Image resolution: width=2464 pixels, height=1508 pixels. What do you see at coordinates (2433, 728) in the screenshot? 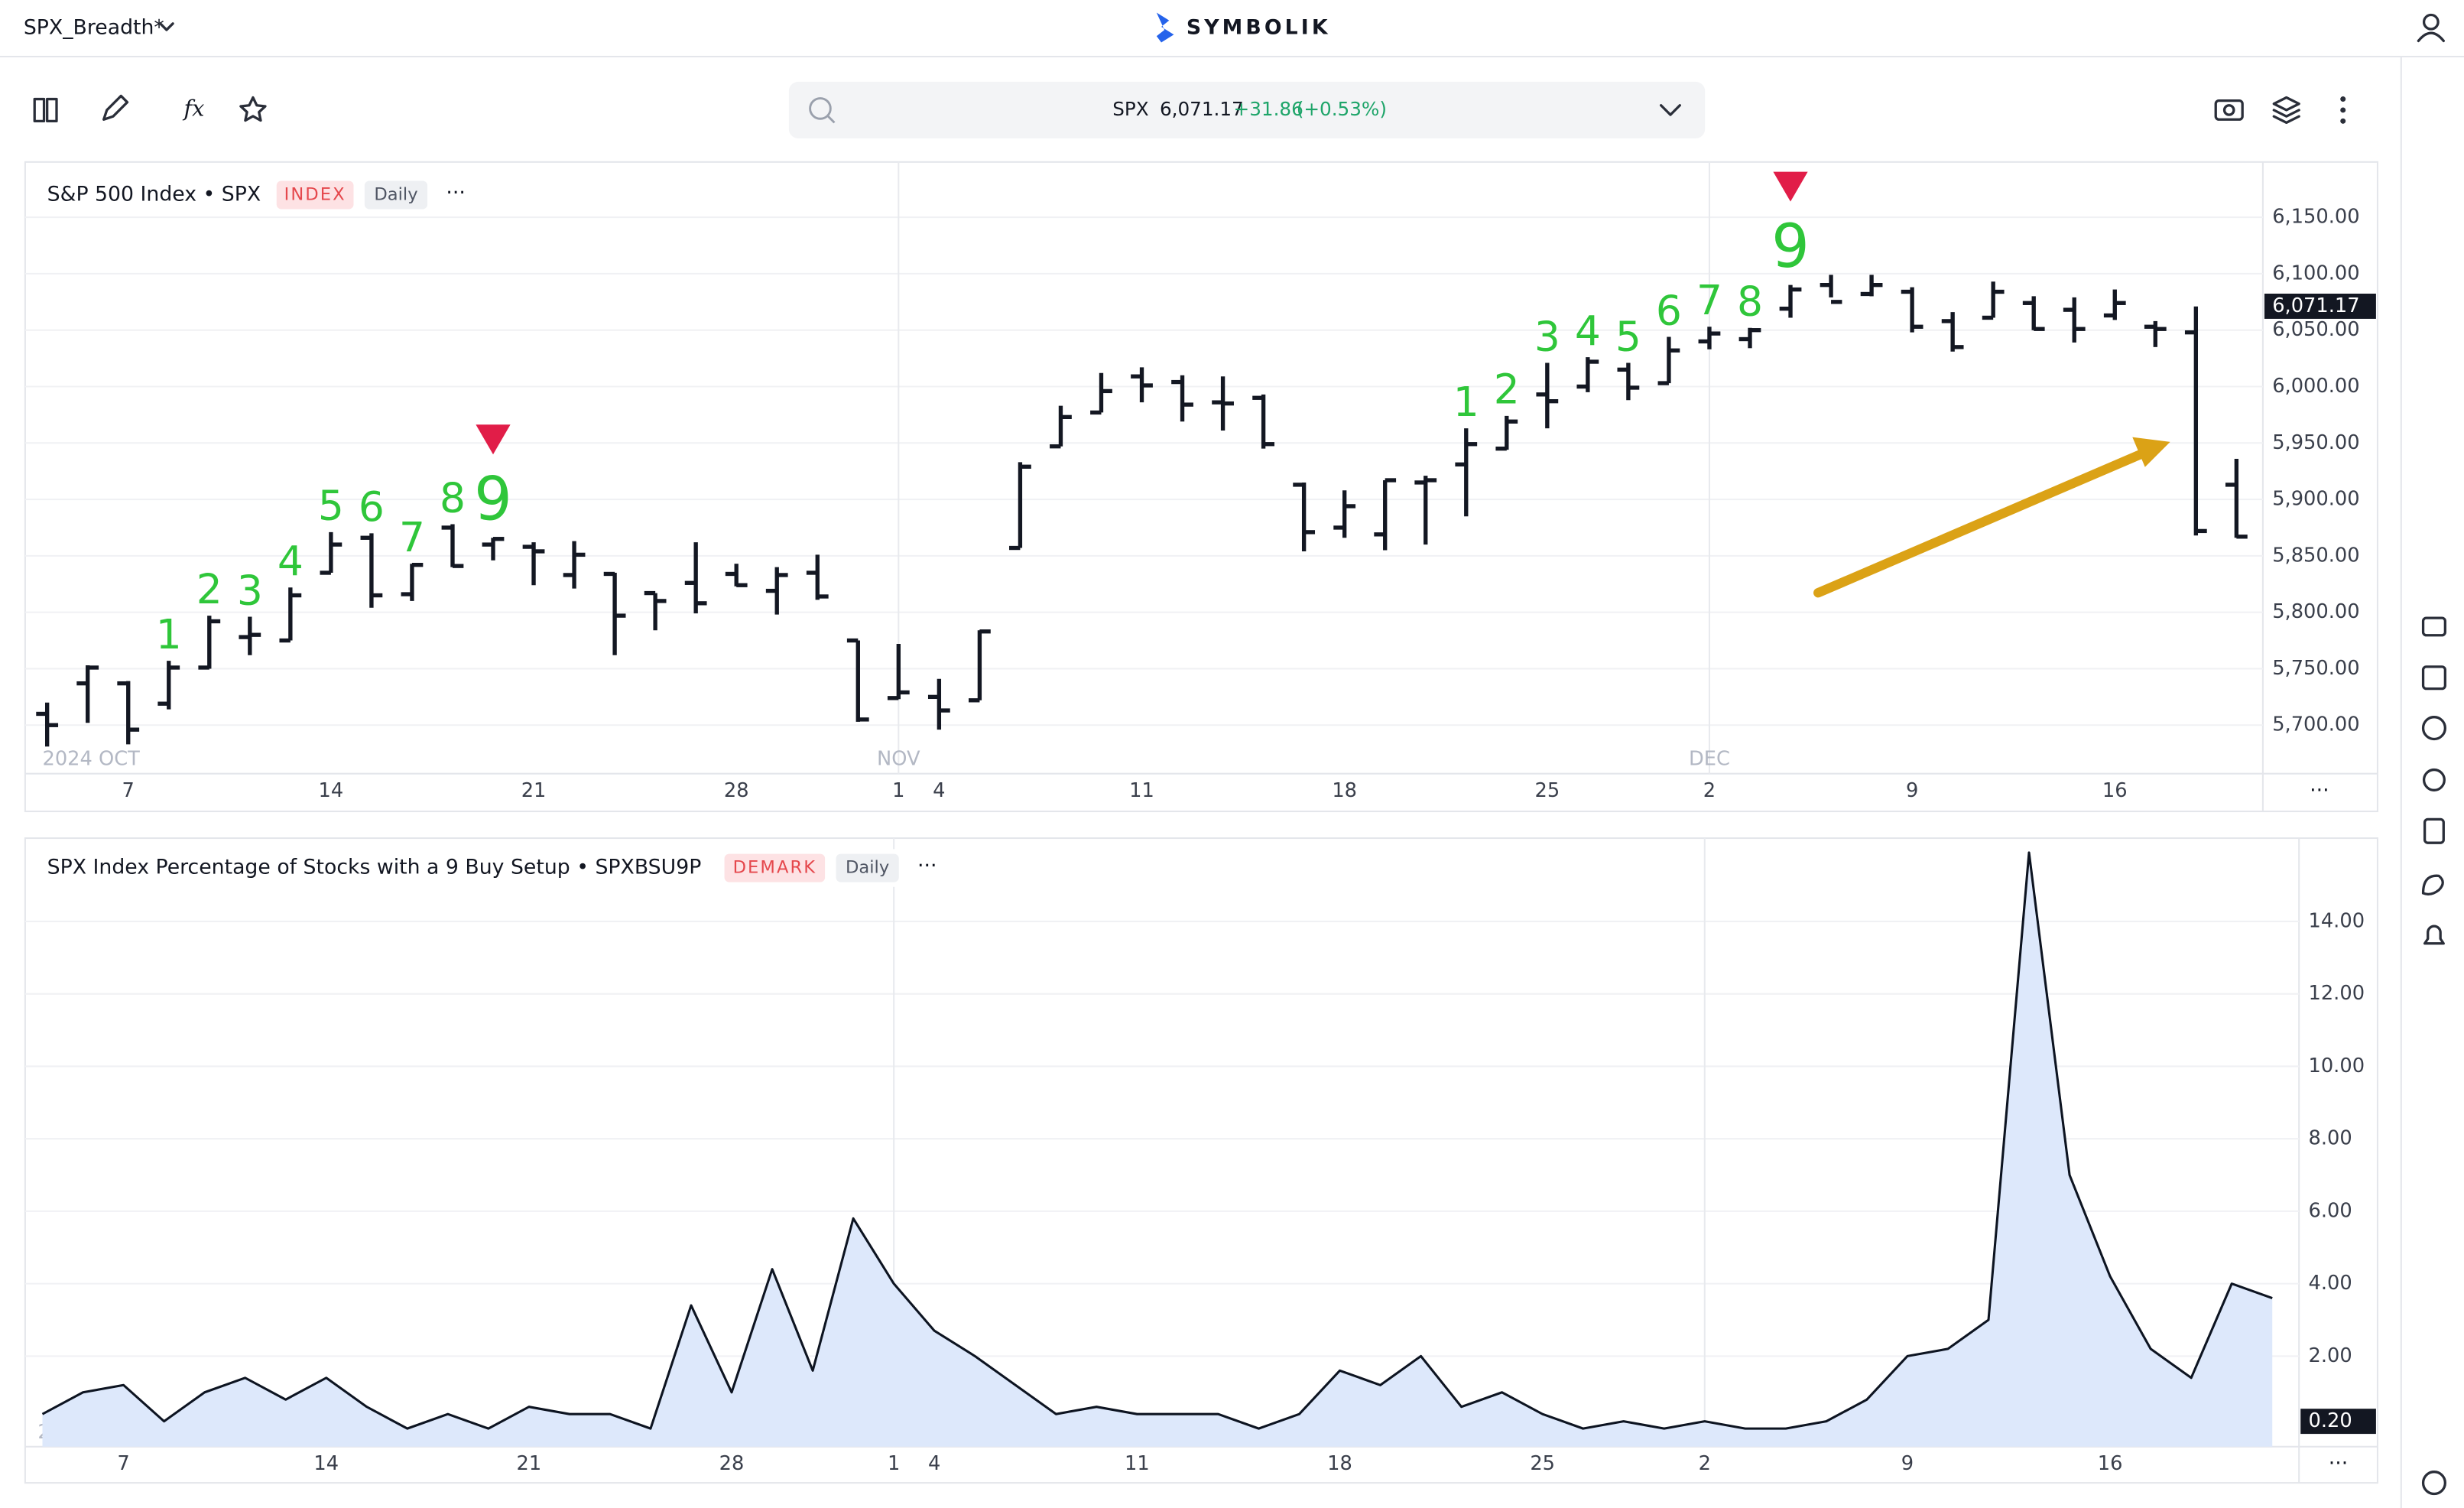
I see `target-icon` at bounding box center [2433, 728].